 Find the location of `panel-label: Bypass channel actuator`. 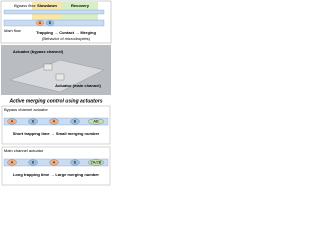

panel-label: Bypass channel actuator is located at coordinates (26, 109).